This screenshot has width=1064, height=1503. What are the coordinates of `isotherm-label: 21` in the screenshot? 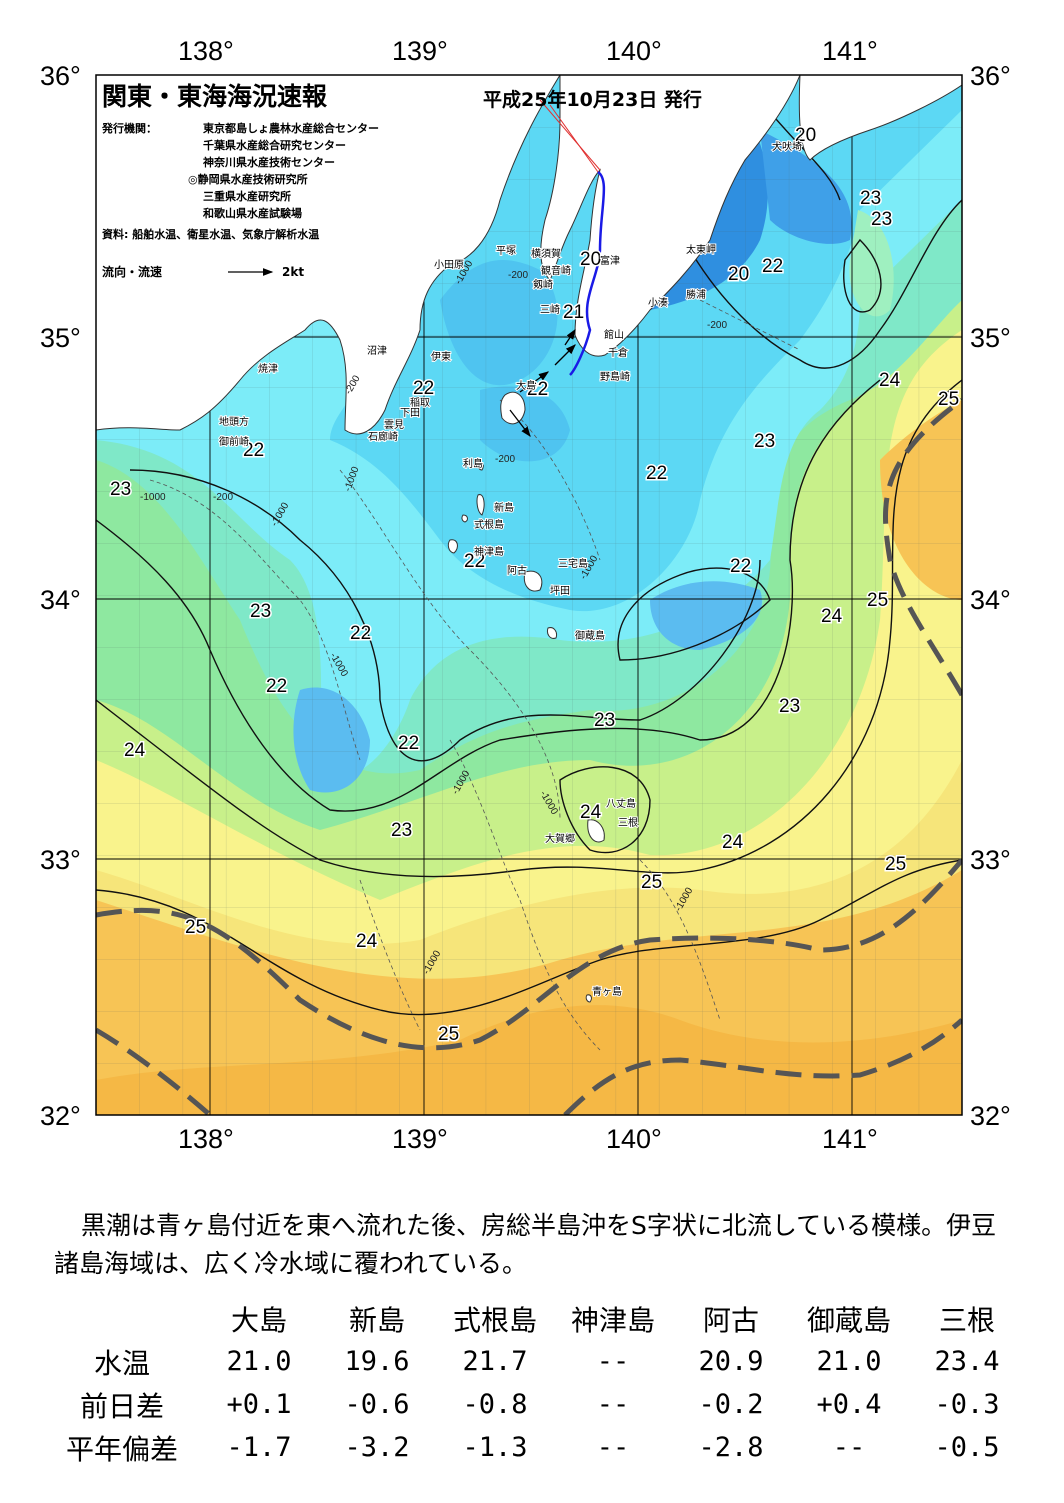 It's located at (573, 312).